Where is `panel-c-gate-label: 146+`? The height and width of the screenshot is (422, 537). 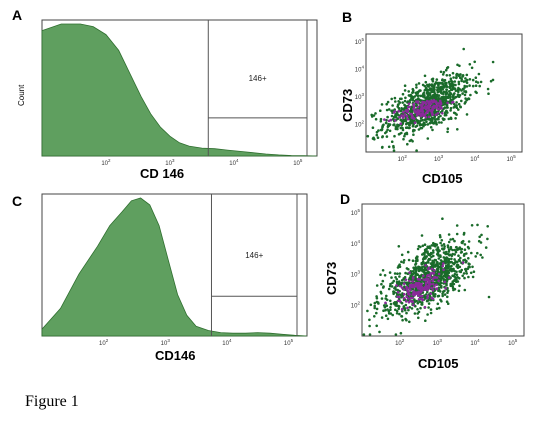
panel-c-gate-label: 146+ is located at coordinates (254, 255).